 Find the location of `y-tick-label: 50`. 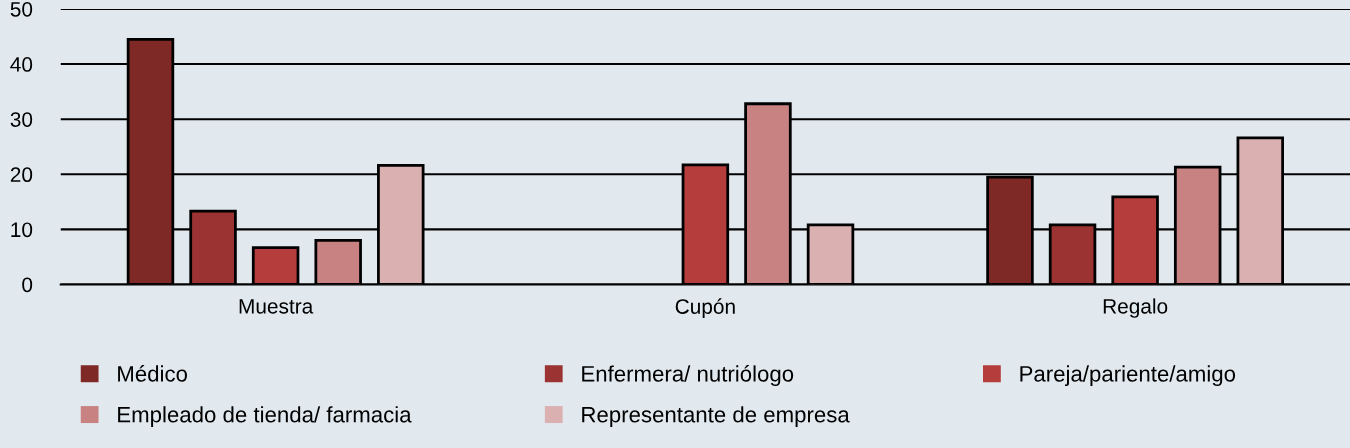

y-tick-label: 50 is located at coordinates (21, 9).